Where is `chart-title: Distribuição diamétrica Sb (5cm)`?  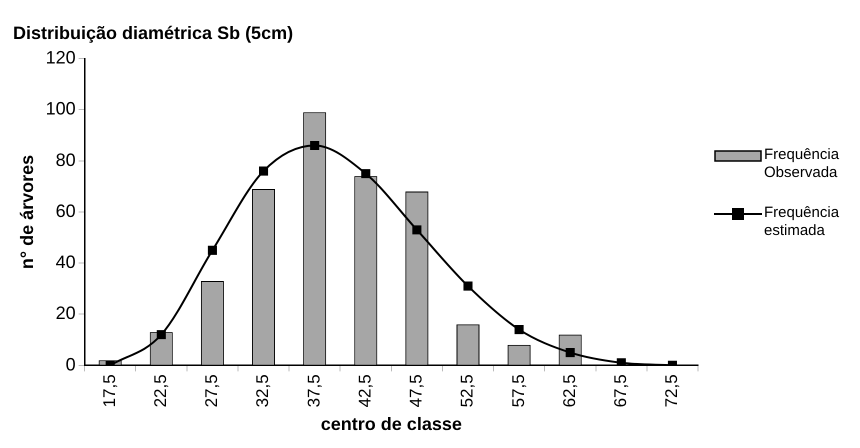
chart-title: Distribuição diamétrica Sb (5cm) is located at coordinates (153, 32).